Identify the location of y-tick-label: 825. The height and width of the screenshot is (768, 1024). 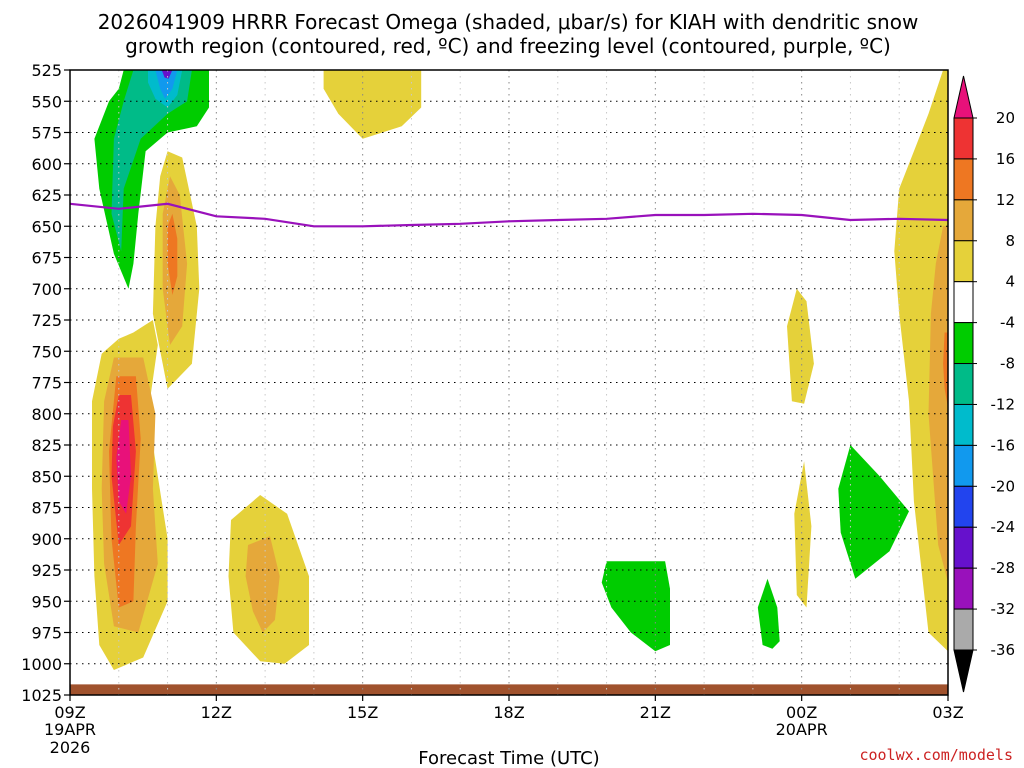
(46, 445).